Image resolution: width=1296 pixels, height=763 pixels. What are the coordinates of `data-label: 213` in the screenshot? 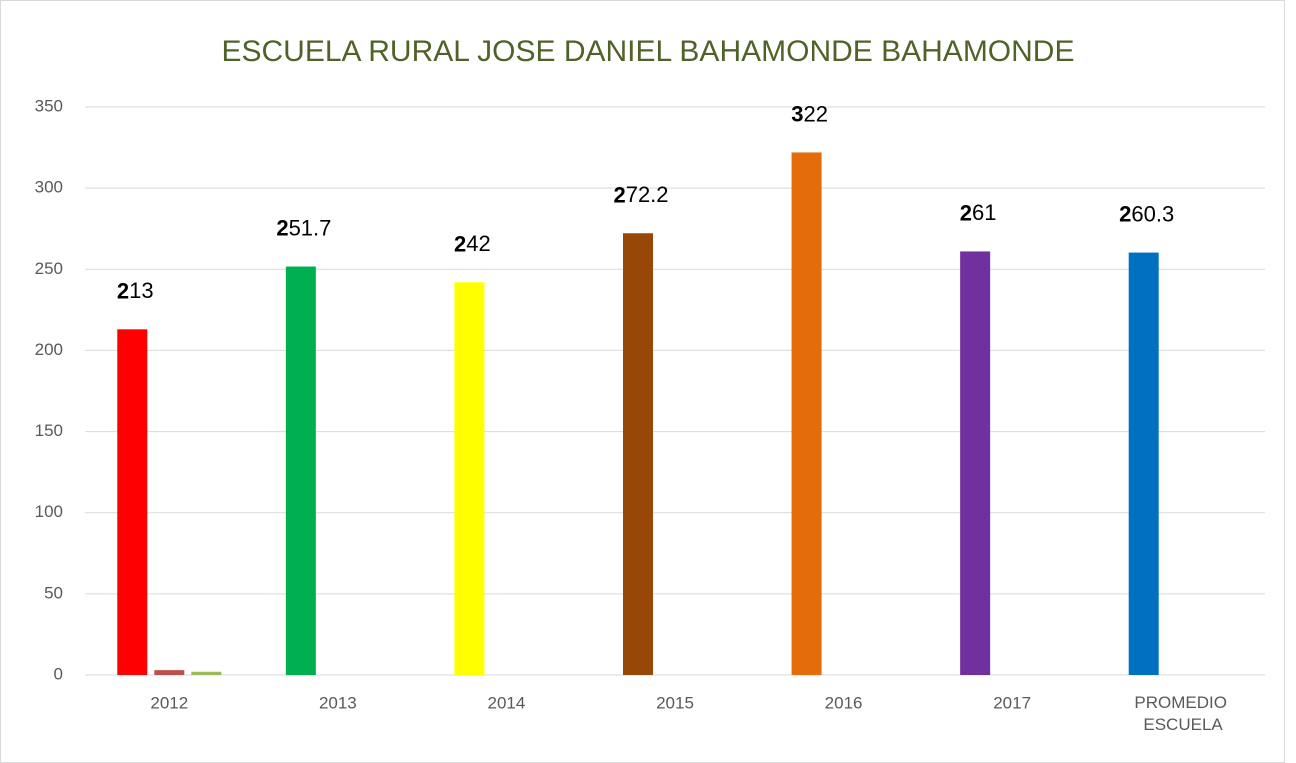 It's located at (135, 290).